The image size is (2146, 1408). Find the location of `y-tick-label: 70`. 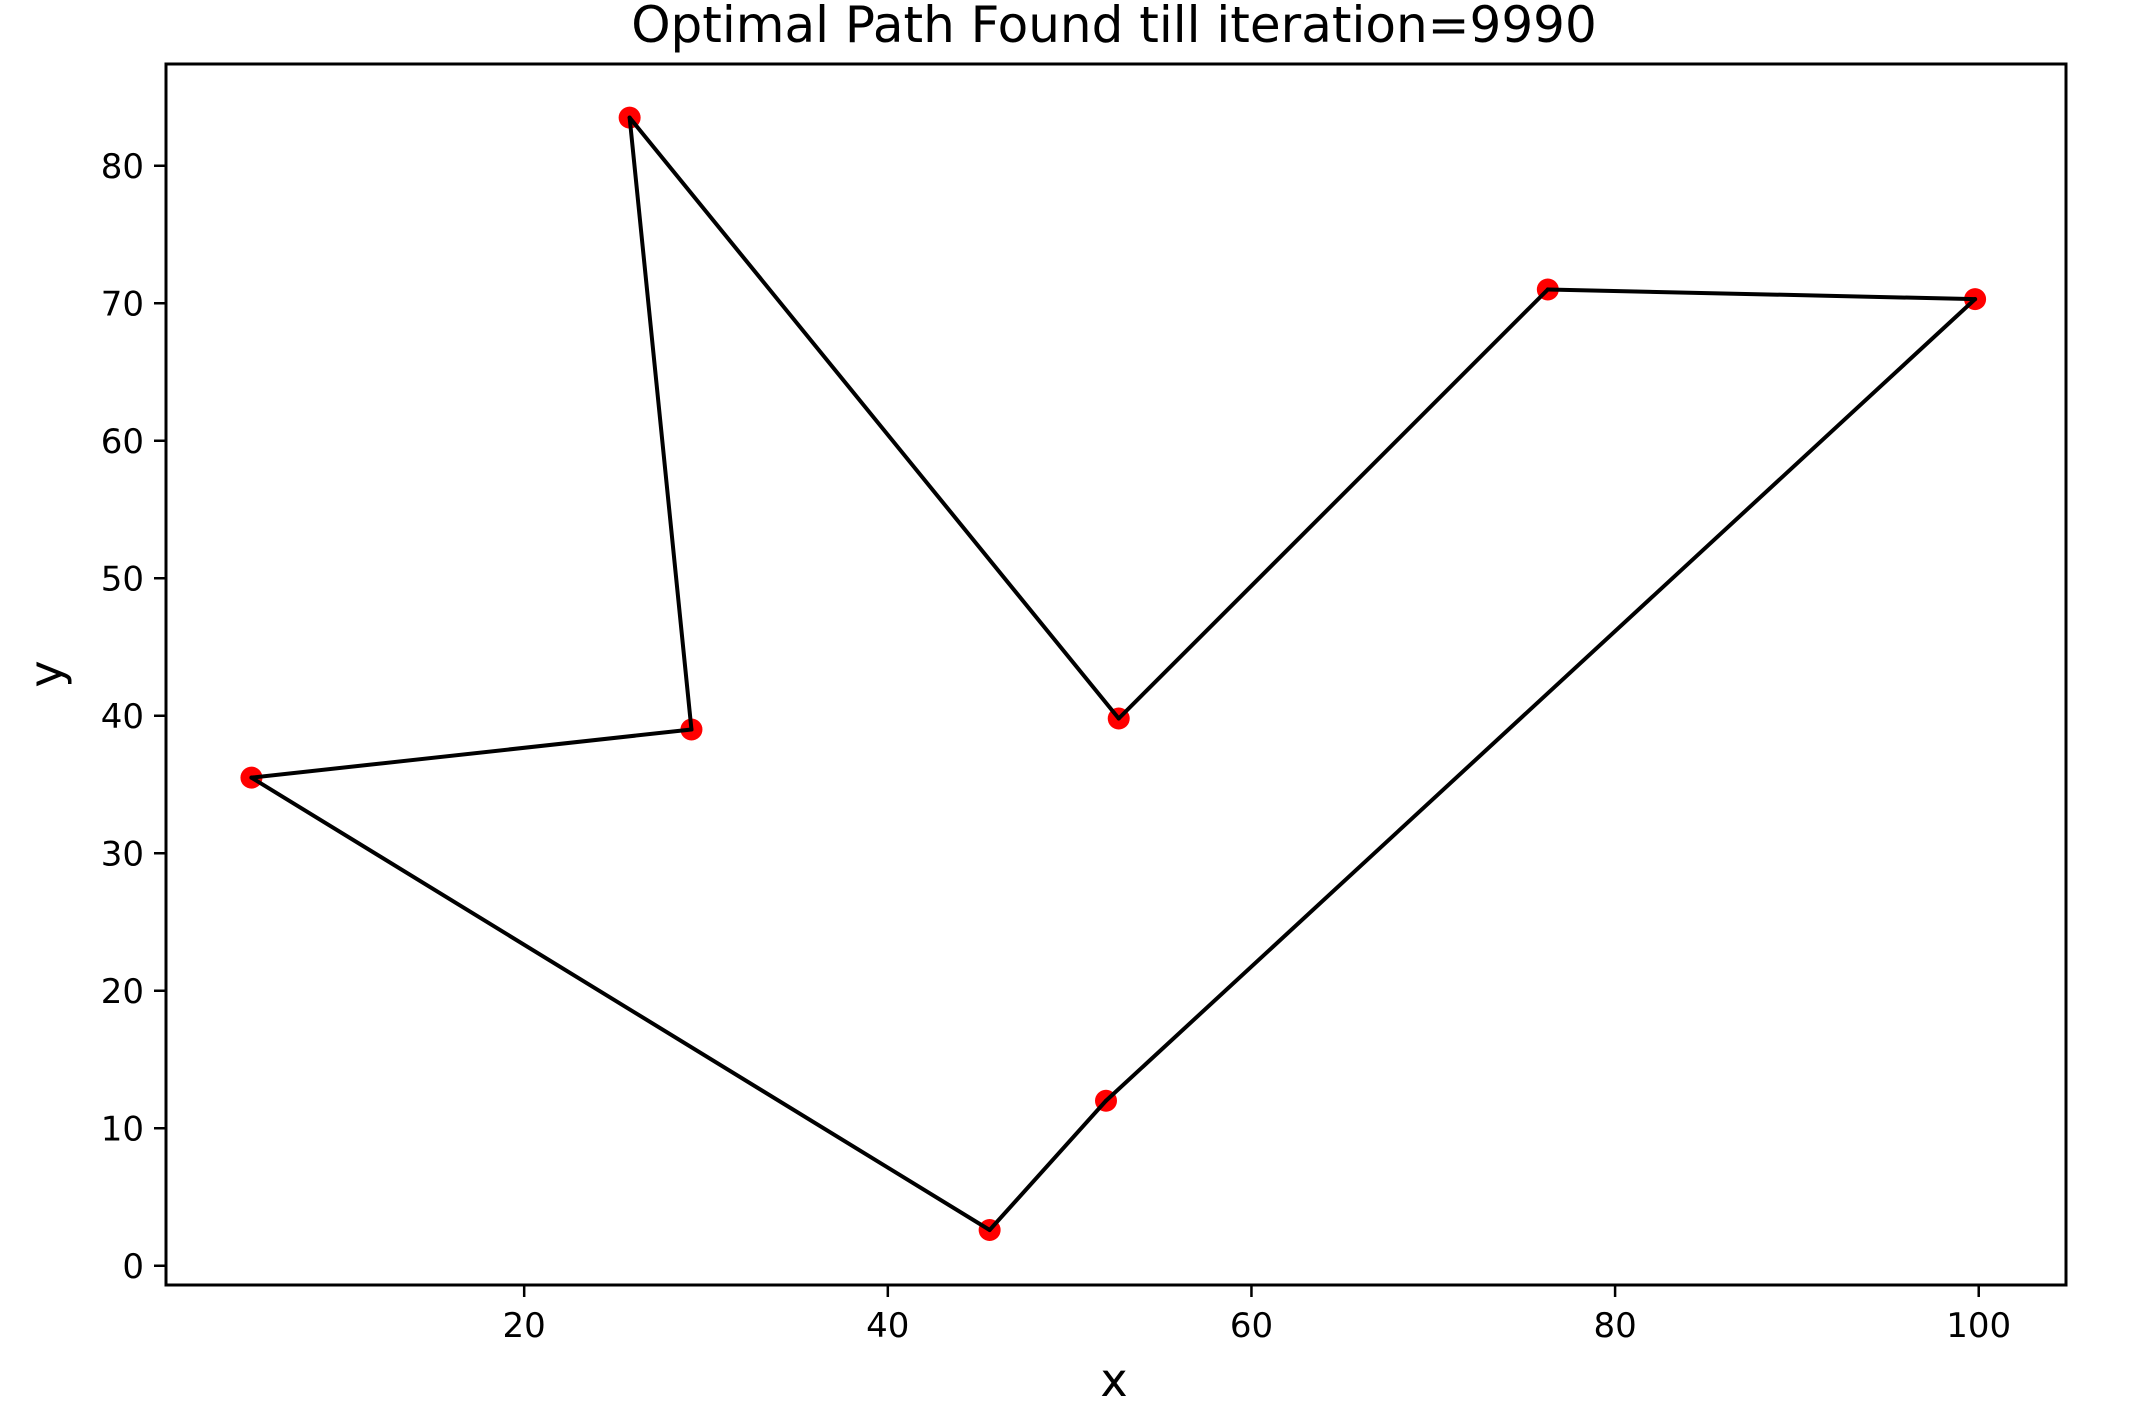

y-tick-label: 70 is located at coordinates (122, 304).